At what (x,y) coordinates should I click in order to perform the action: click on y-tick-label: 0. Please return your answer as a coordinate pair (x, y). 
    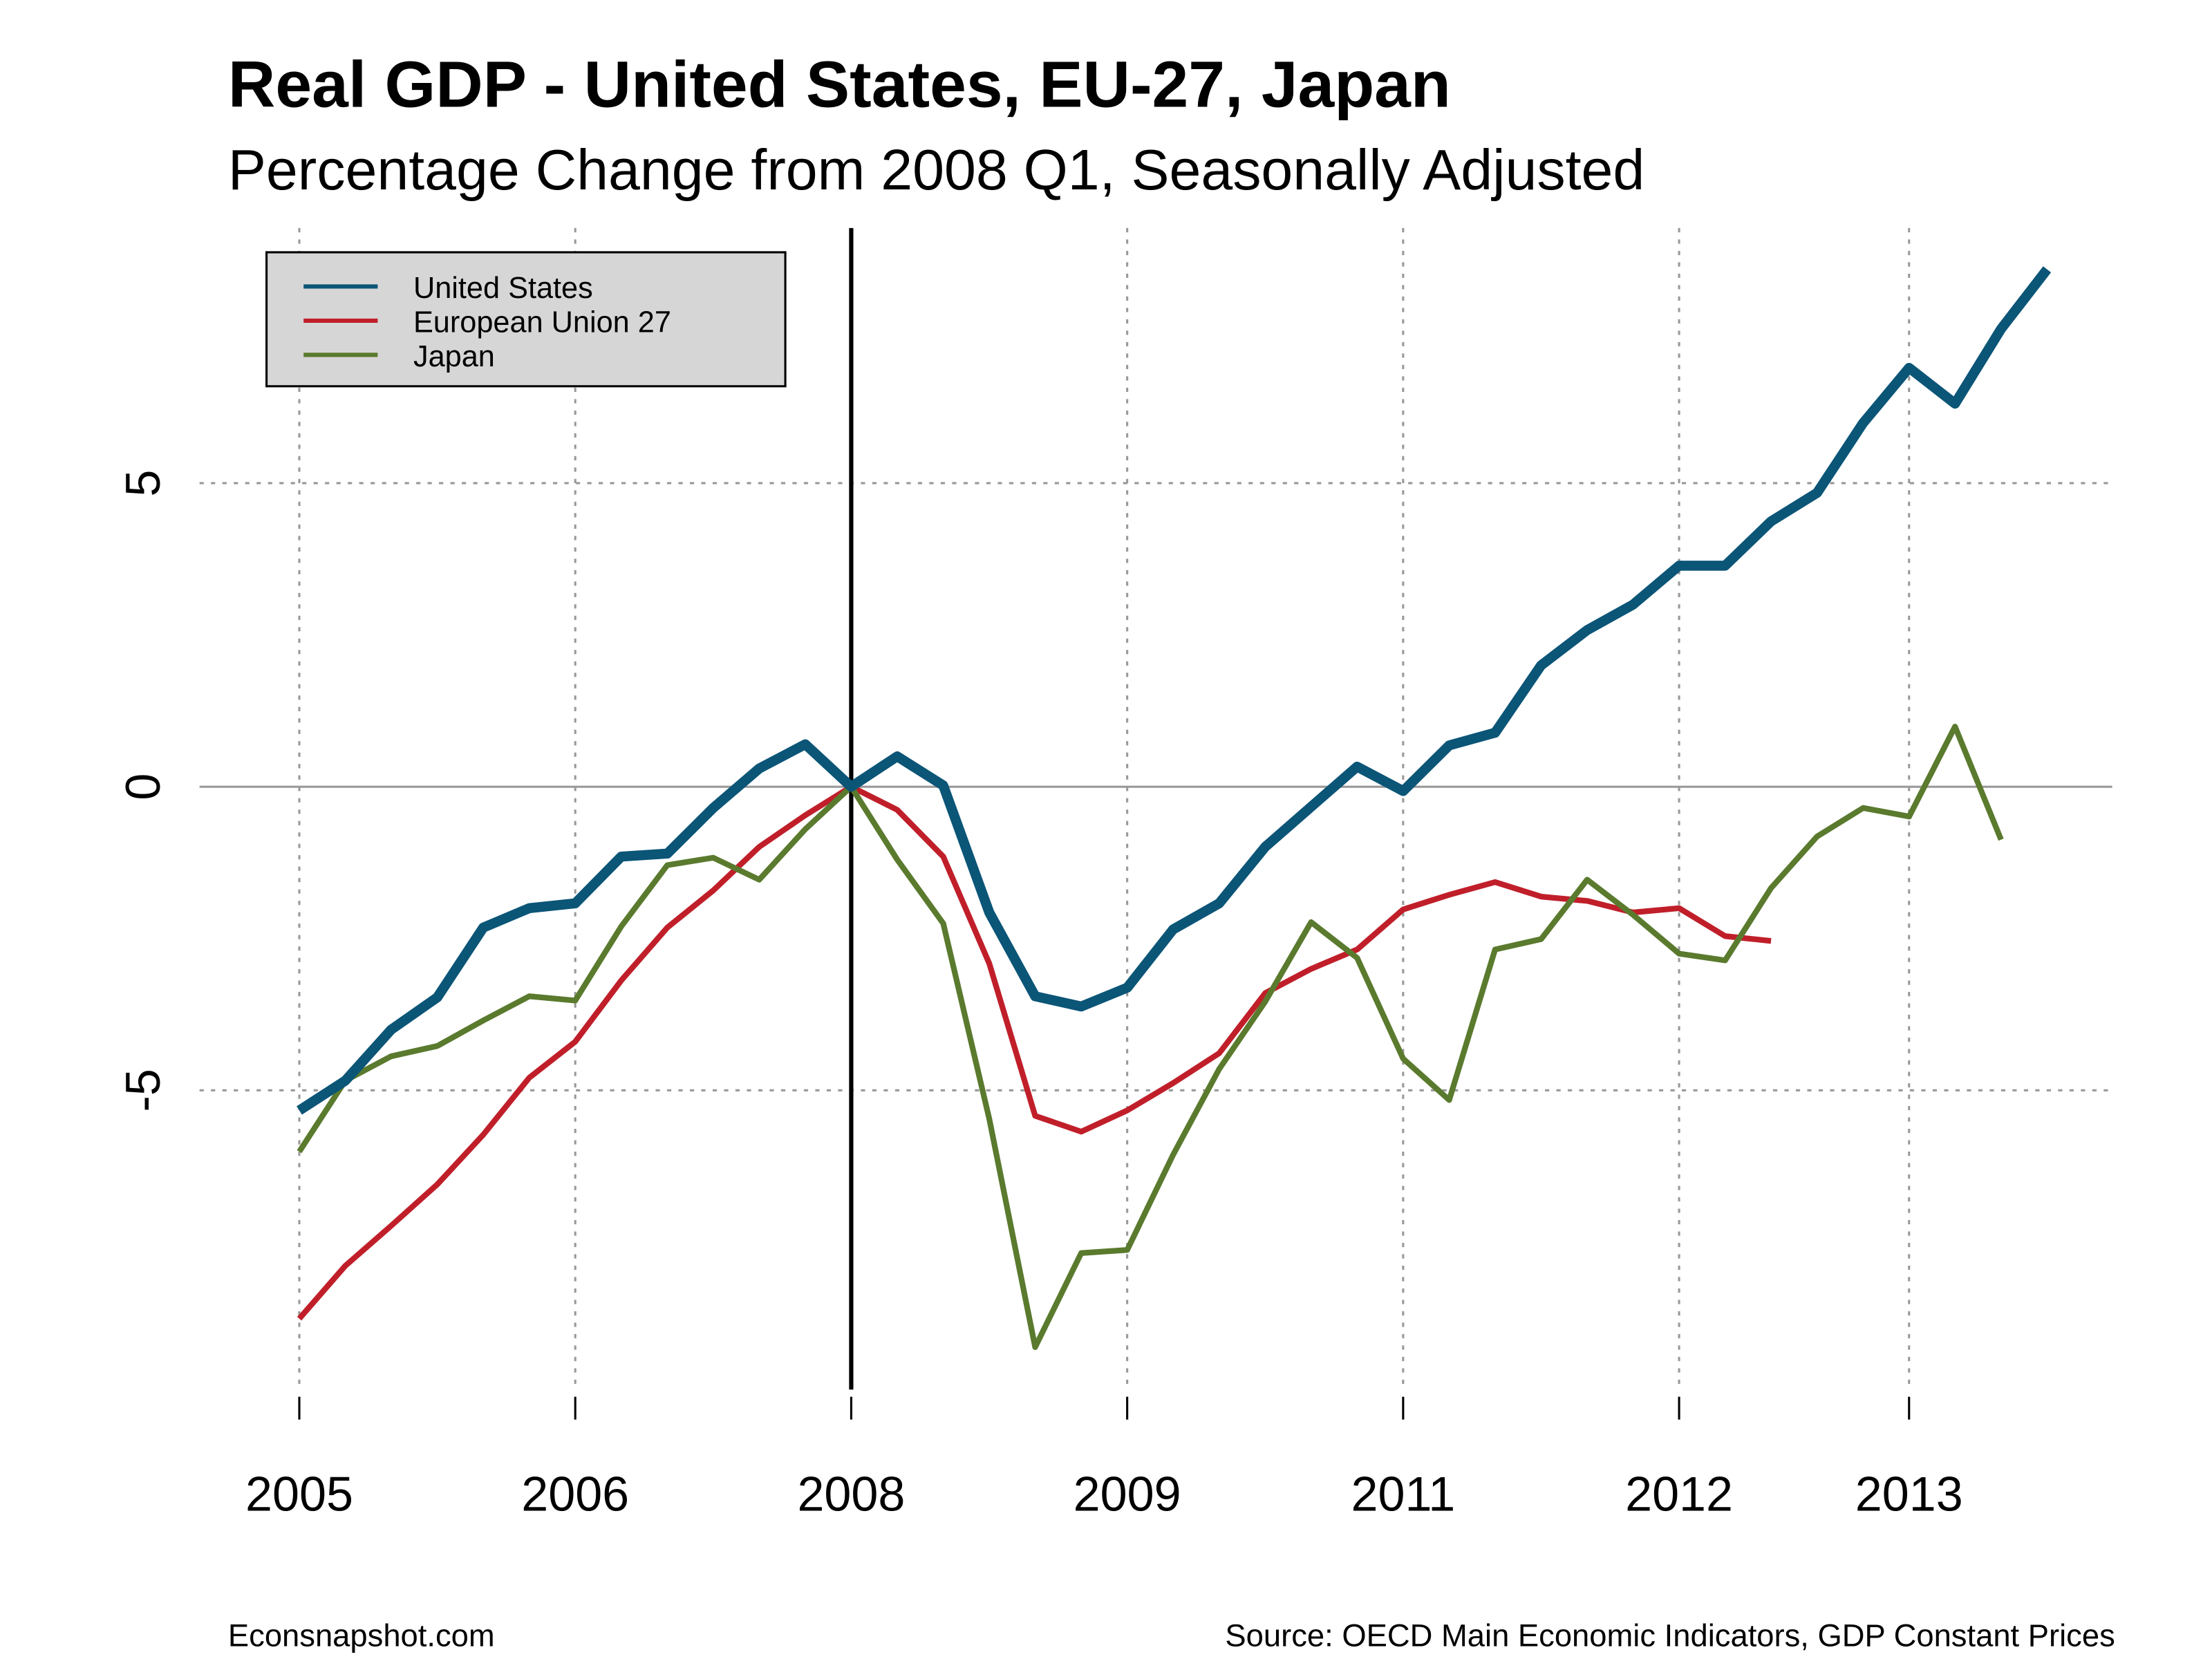
    Looking at the image, I should click on (143, 787).